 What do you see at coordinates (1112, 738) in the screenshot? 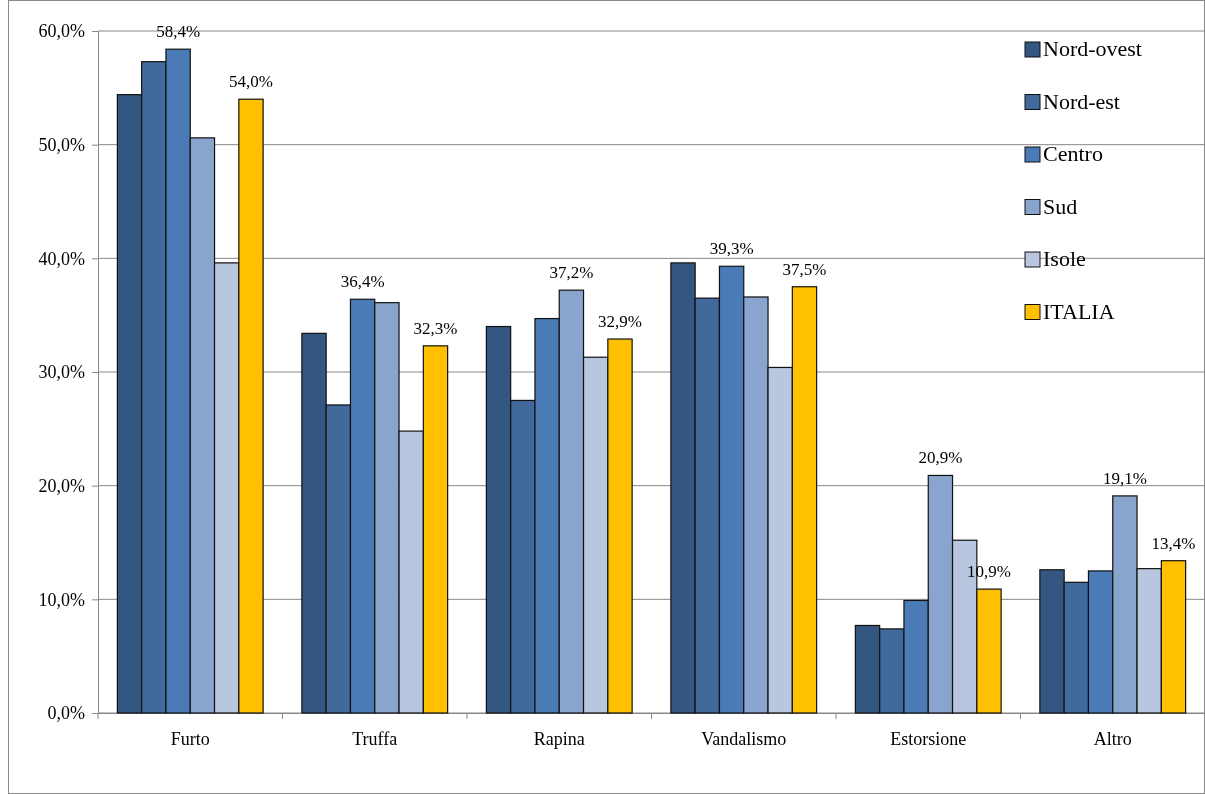
I see `x-tick-label: Altro` at bounding box center [1112, 738].